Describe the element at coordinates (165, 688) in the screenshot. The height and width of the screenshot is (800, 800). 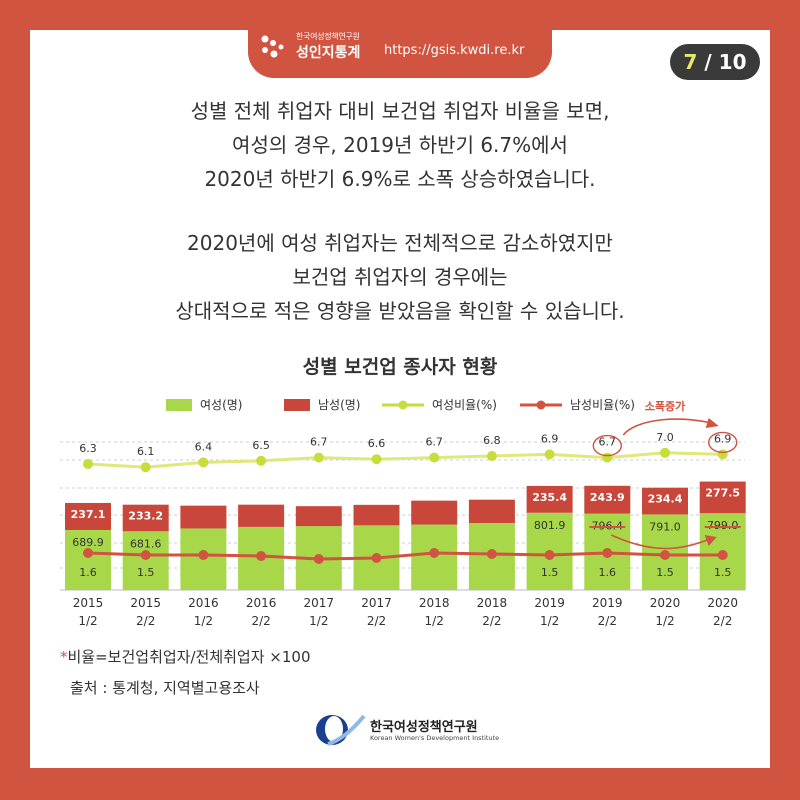
I see `source-note: 출처 : 통계청, 지역별고용조사` at that location.